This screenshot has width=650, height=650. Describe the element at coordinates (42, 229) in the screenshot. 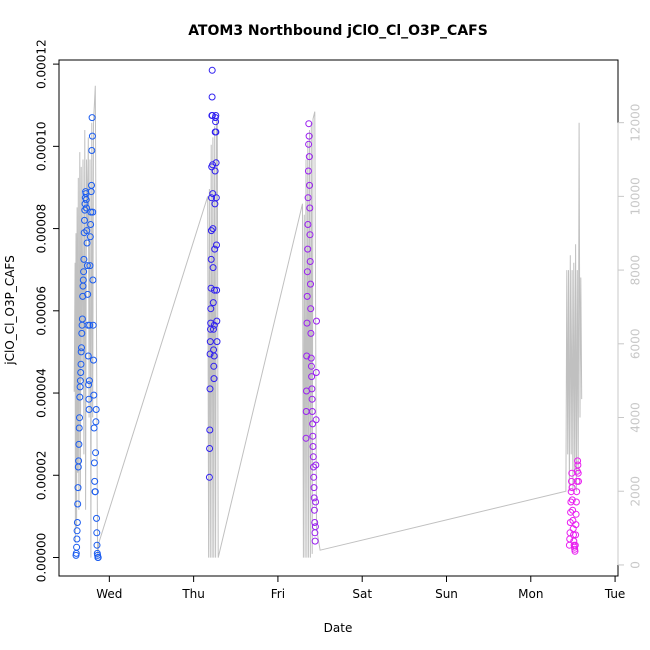

I see `y-tick-label: 0.00008` at that location.